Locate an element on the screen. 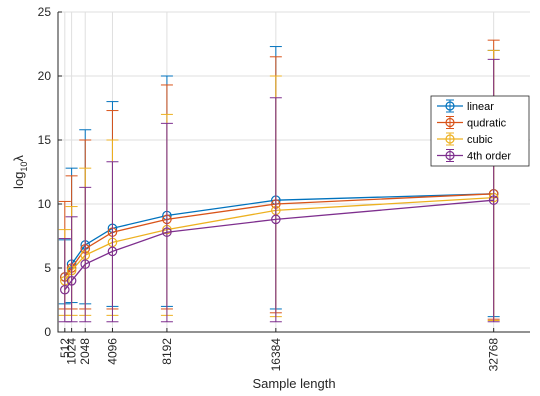  y-tick-label: 10 is located at coordinates (45, 204).